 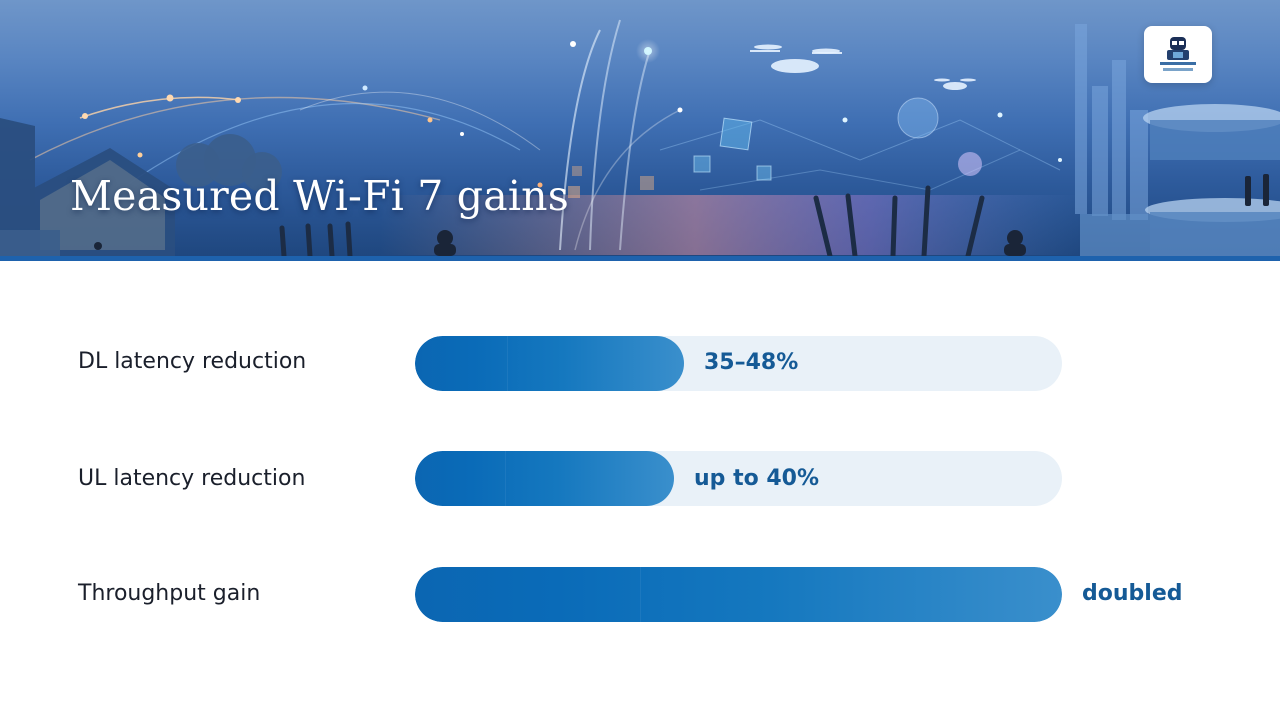 I want to click on metric-bar-throughput, so click(x=738, y=594).